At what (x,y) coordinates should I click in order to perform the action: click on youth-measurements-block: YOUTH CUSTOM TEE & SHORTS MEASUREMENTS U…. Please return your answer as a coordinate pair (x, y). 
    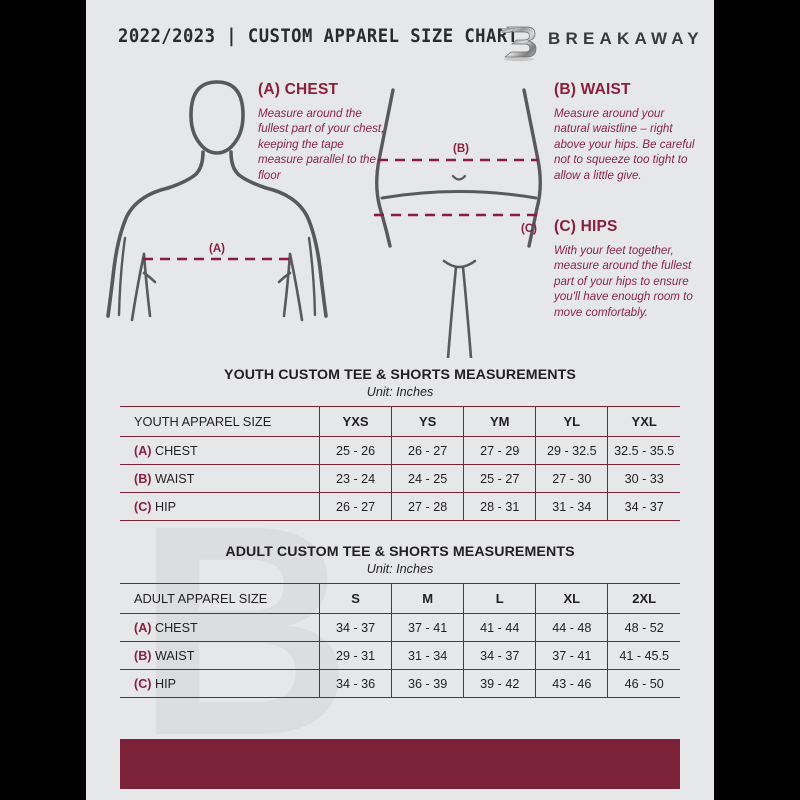
    Looking at the image, I should click on (400, 444).